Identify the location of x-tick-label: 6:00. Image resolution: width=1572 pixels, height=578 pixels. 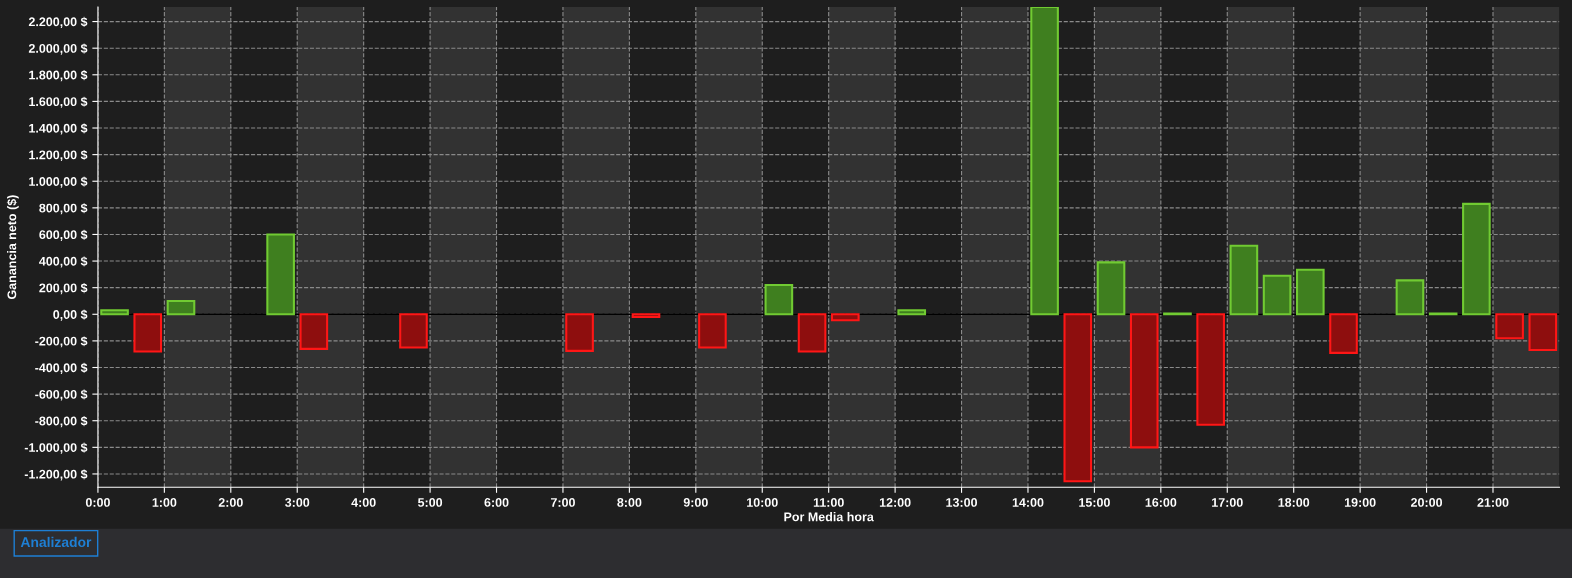
(496, 502).